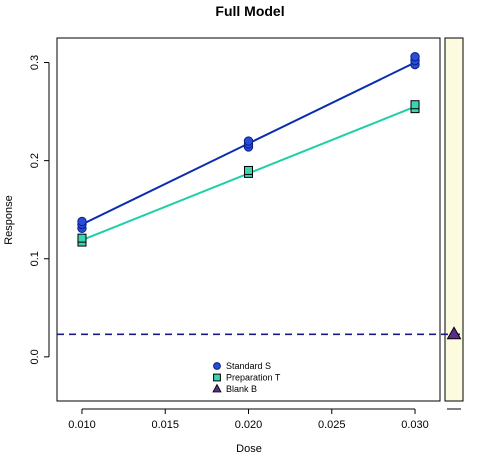  Describe the element at coordinates (415, 425) in the screenshot. I see `x-tick-label: 0.030` at that location.